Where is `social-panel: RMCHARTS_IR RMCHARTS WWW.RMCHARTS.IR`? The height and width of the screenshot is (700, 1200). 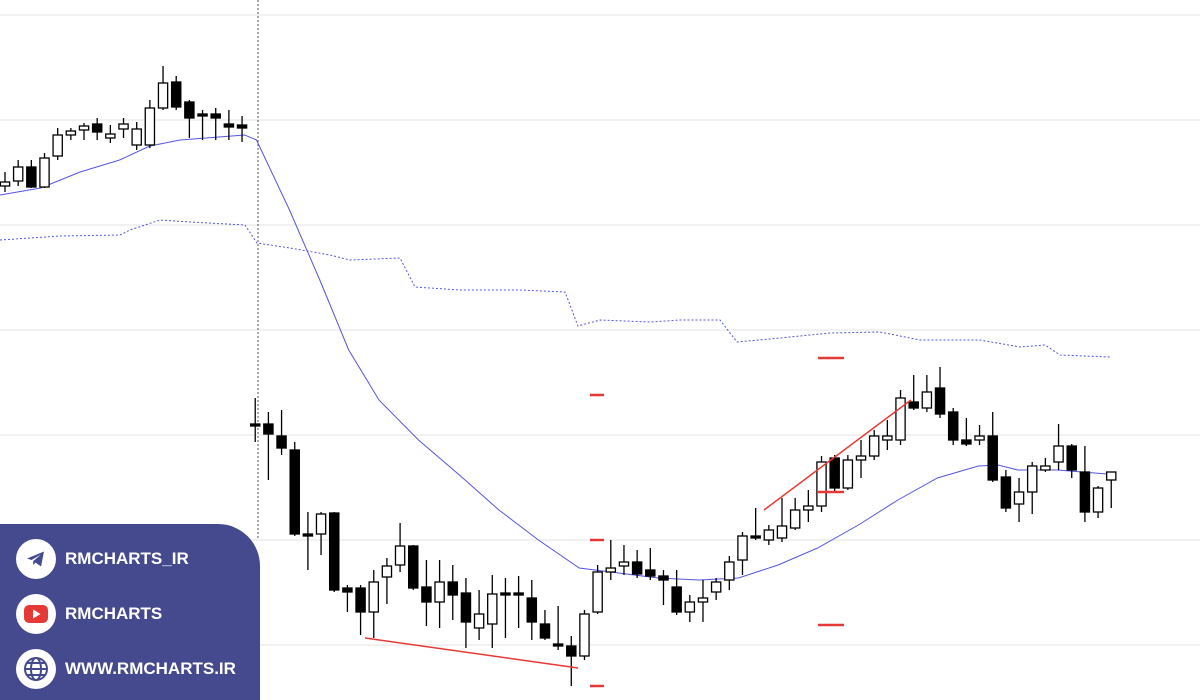 social-panel: RMCHARTS_IR RMCHARTS WWW.RMCHARTS.IR is located at coordinates (130, 612).